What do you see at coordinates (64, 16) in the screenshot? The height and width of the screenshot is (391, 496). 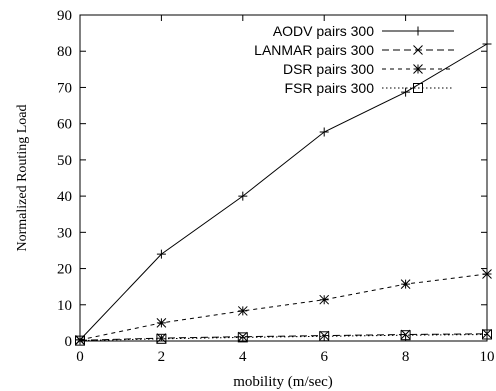 I see `y-tick-label: 90` at bounding box center [64, 16].